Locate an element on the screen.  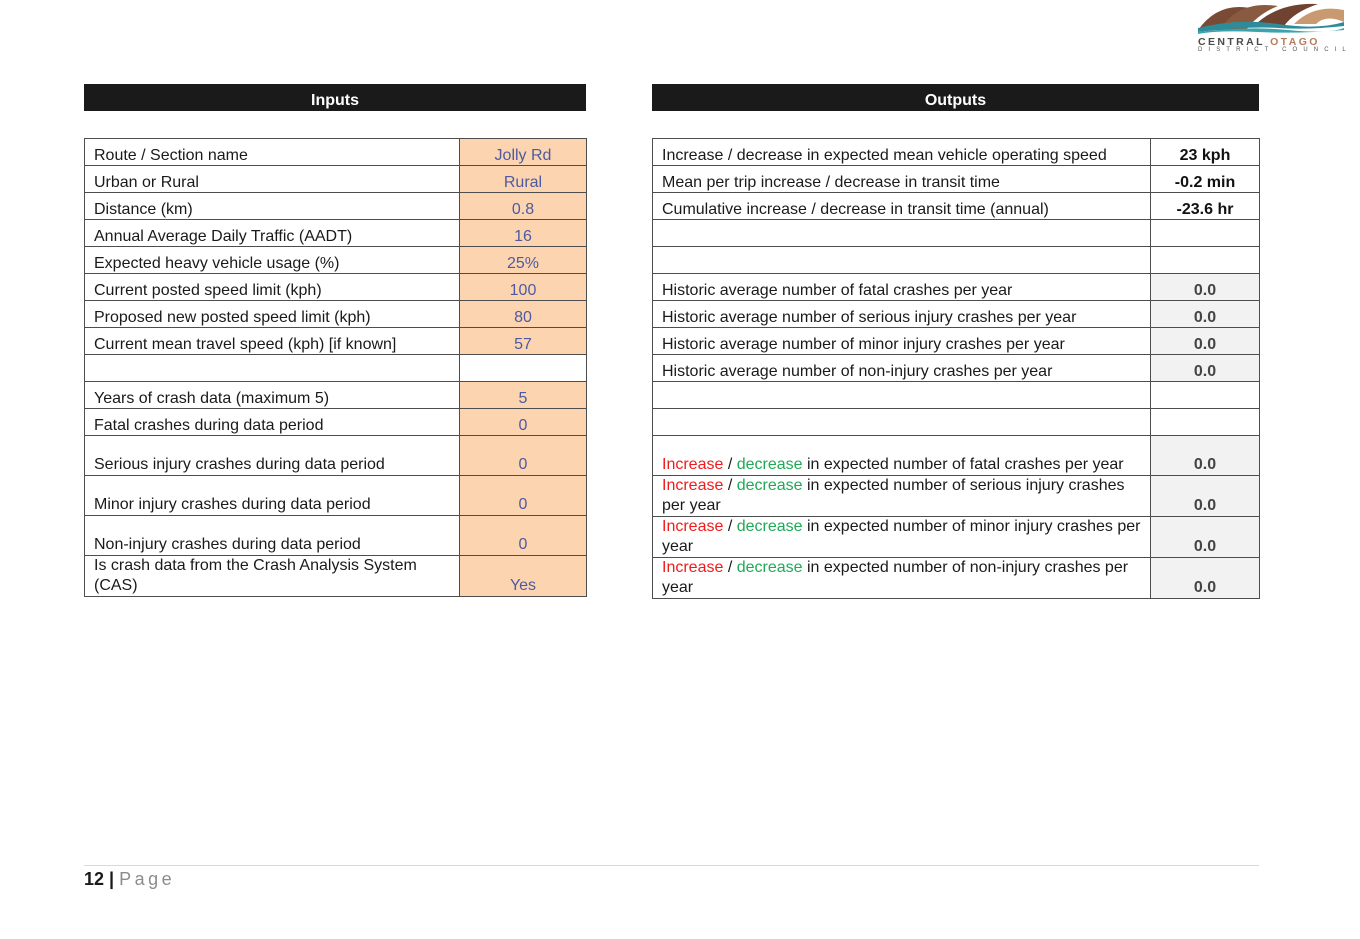
input-label: Fatal crashes during data period is located at coordinates (272, 422).